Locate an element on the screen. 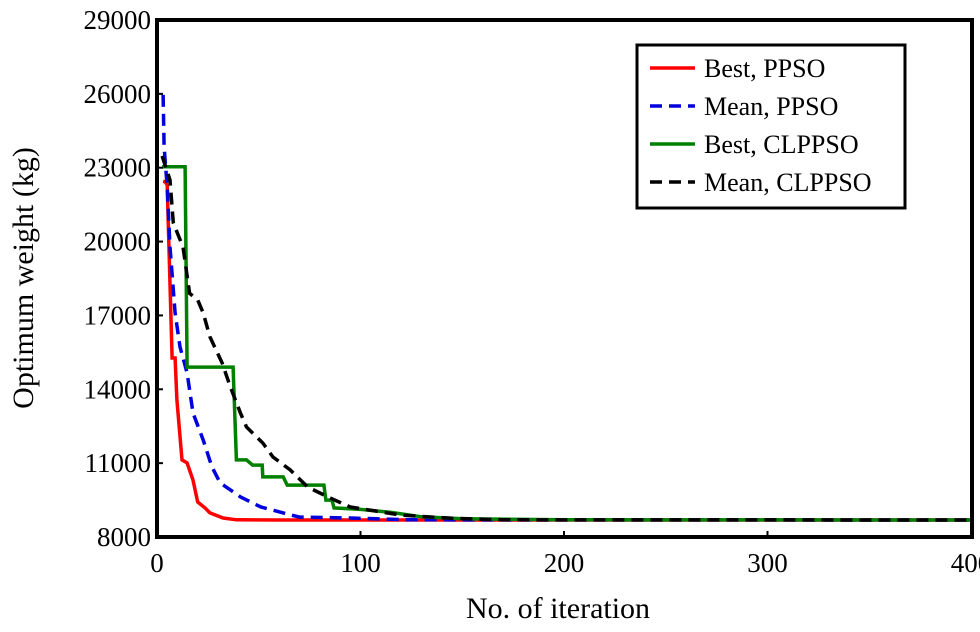 This screenshot has width=980, height=632. legend-label-0: Best, PPSO is located at coordinates (764, 68).